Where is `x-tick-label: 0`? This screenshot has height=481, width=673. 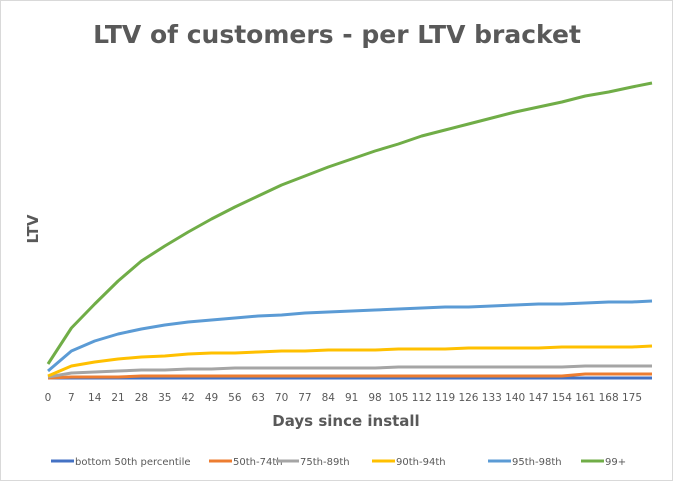
x-tick-label: 0 is located at coordinates (48, 398).